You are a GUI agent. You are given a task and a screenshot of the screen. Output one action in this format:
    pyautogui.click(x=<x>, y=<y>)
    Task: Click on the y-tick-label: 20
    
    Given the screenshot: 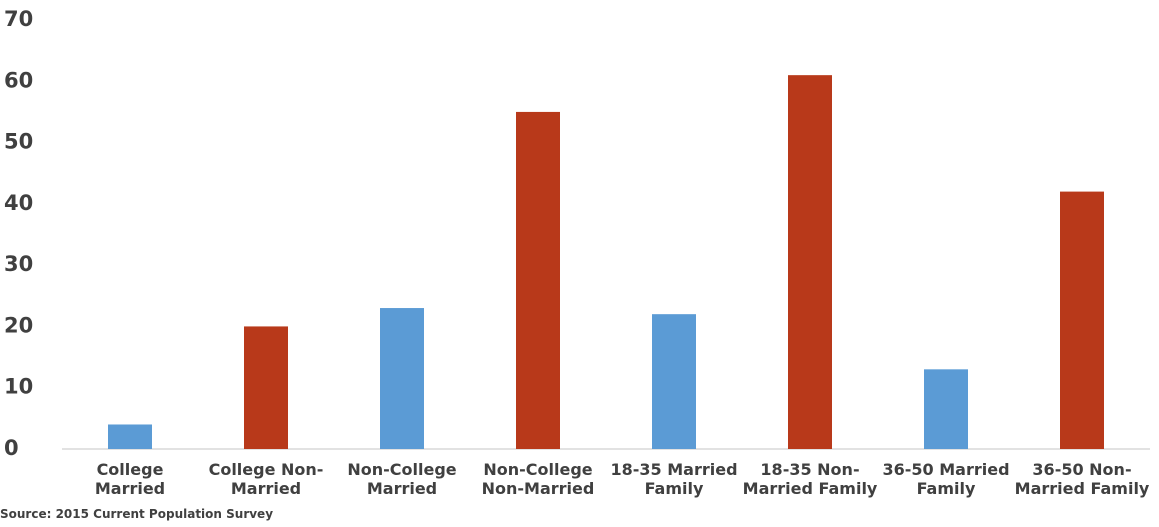 What is the action you would take?
    pyautogui.click(x=18, y=325)
    